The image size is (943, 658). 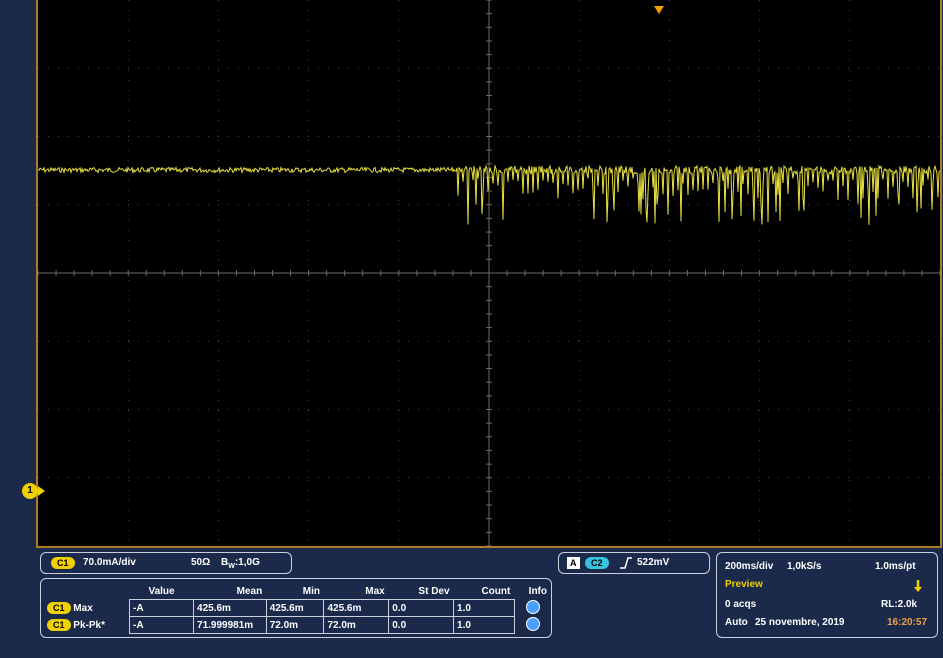 I want to click on date: 25 novembre, 2019, so click(x=800, y=622).